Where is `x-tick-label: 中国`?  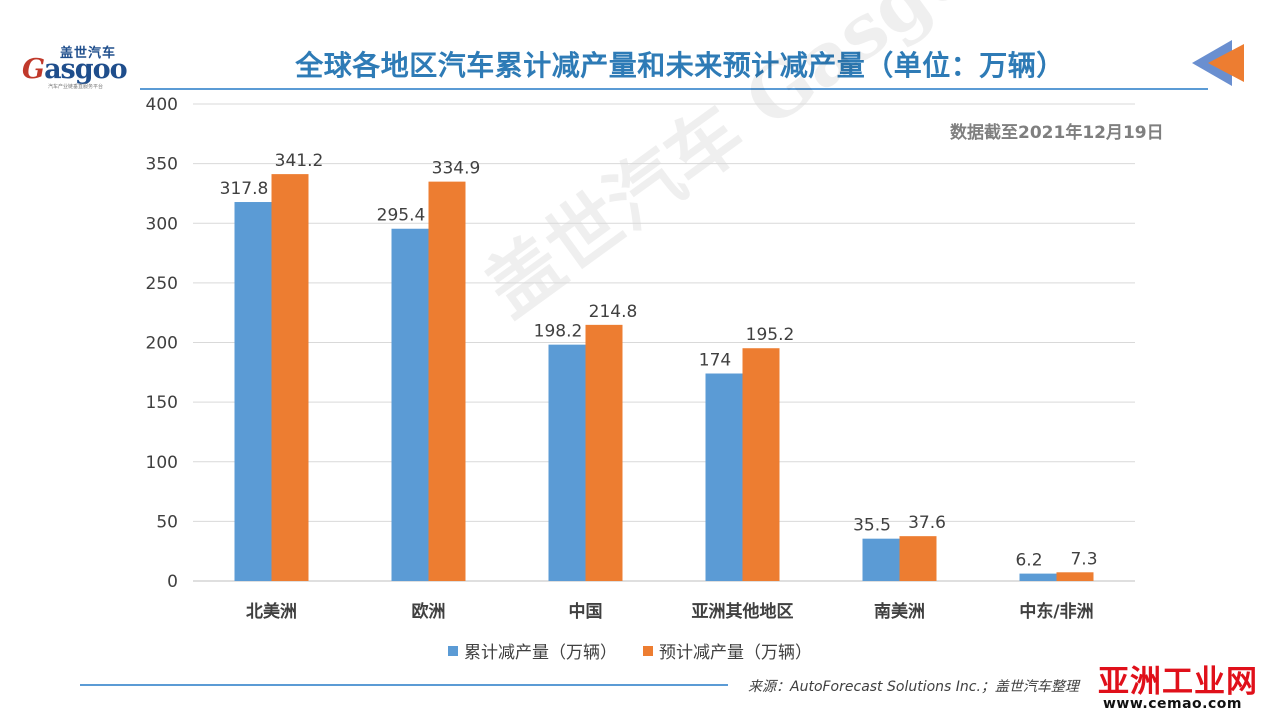
x-tick-label: 中国 is located at coordinates (586, 611).